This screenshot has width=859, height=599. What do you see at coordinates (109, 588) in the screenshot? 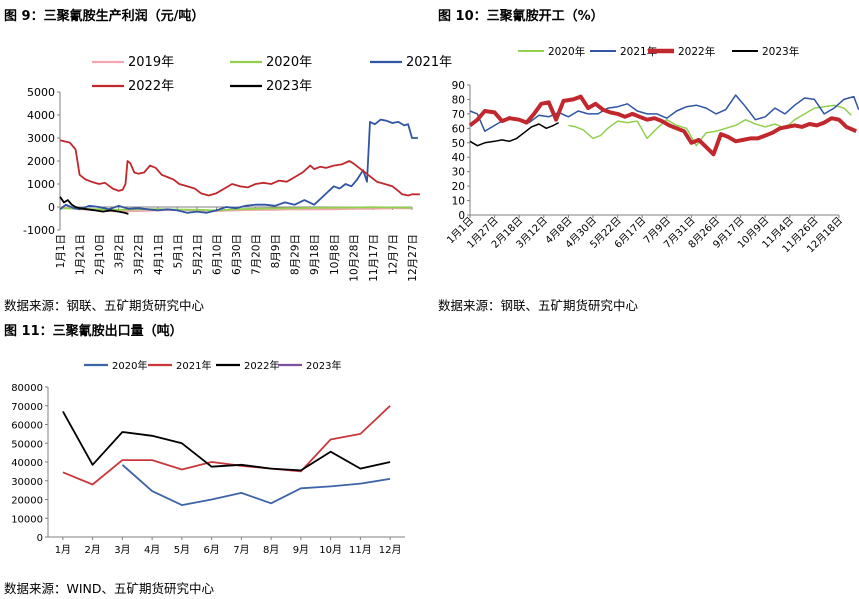
I see `panel3-source: 数据来源：WIND、五矿期货研究中心` at bounding box center [109, 588].